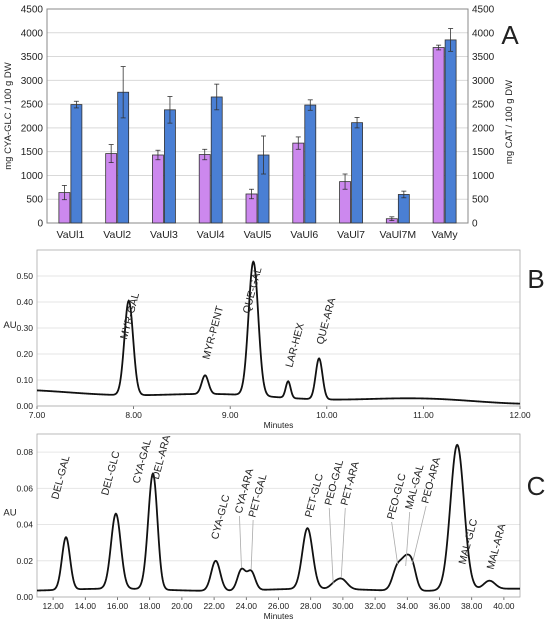 Image resolution: width=550 pixels, height=622 pixels. I want to click on panel-c-letter: C, so click(536, 486).